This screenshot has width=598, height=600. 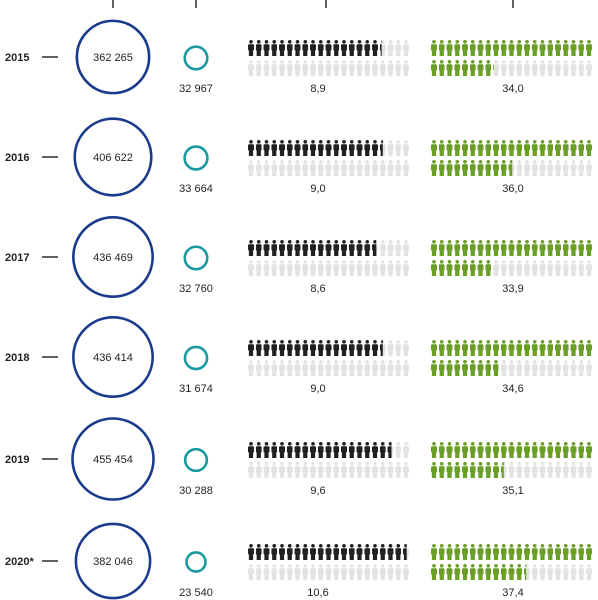 What do you see at coordinates (317, 491) in the screenshot?
I see `dark-share-value: 9,6` at bounding box center [317, 491].